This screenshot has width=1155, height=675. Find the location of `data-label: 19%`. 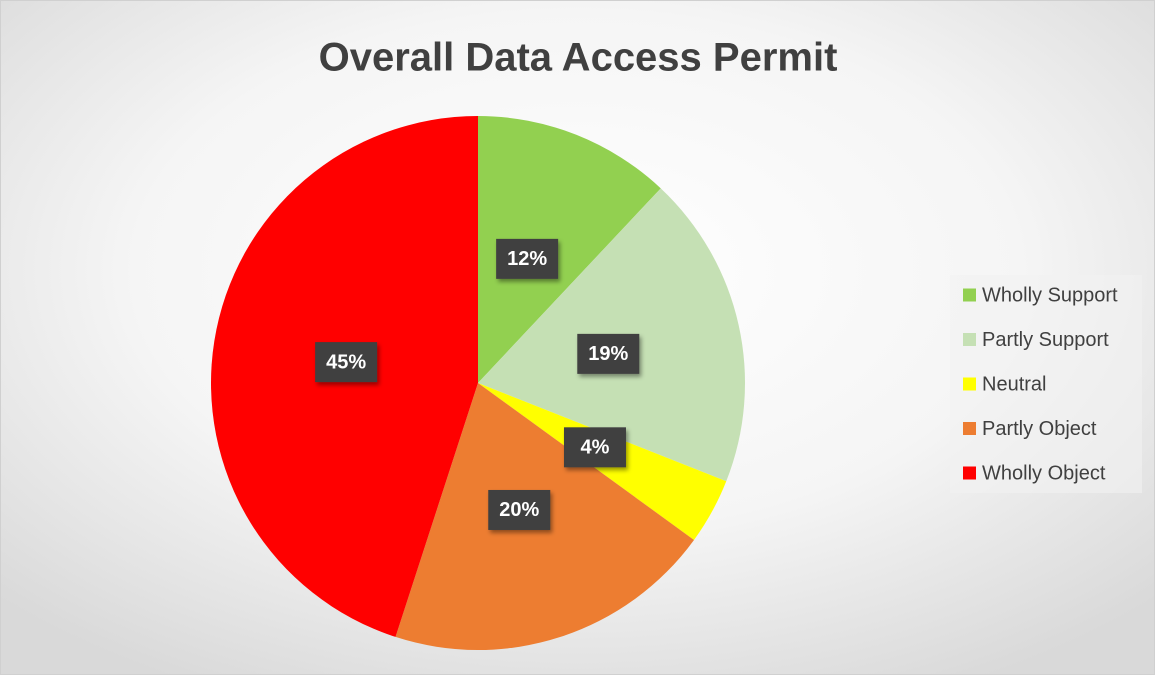

data-label: 19% is located at coordinates (608, 354).